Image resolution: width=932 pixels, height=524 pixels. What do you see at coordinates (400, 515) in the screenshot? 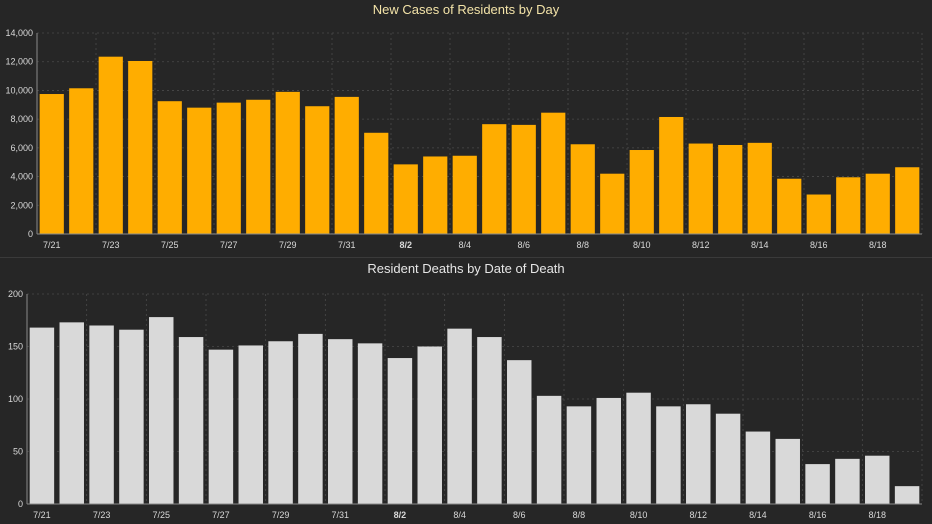
I see `deaths-x-tick-label: 8/2` at bounding box center [400, 515].